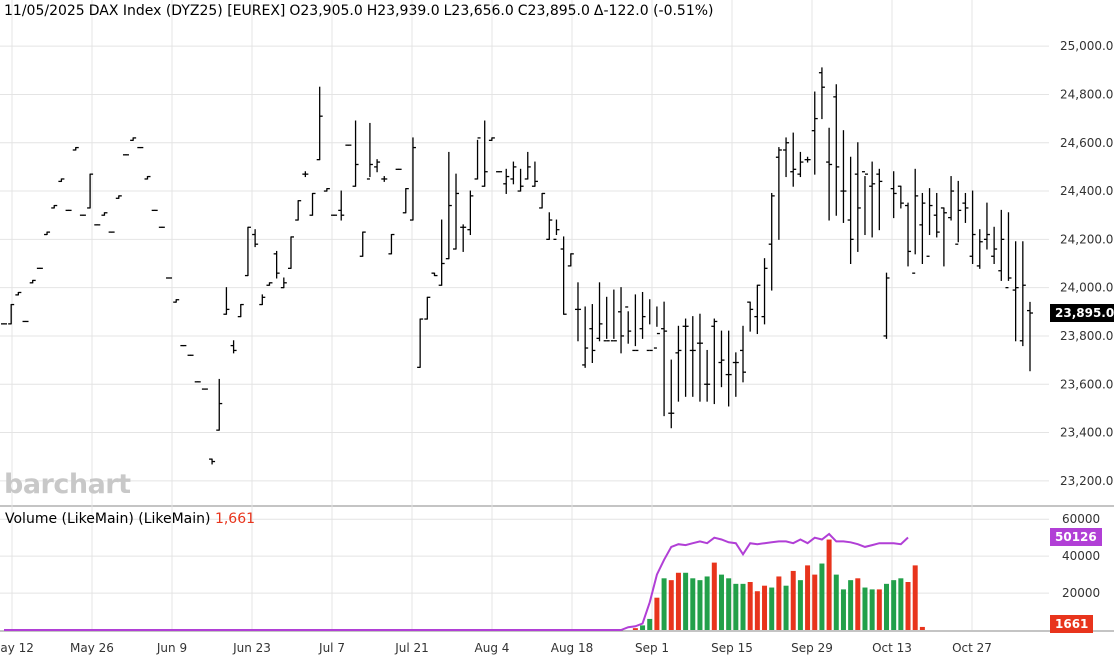 The height and width of the screenshot is (661, 1114). I want to click on price-tick-label: 24,600.0, so click(1086, 143).